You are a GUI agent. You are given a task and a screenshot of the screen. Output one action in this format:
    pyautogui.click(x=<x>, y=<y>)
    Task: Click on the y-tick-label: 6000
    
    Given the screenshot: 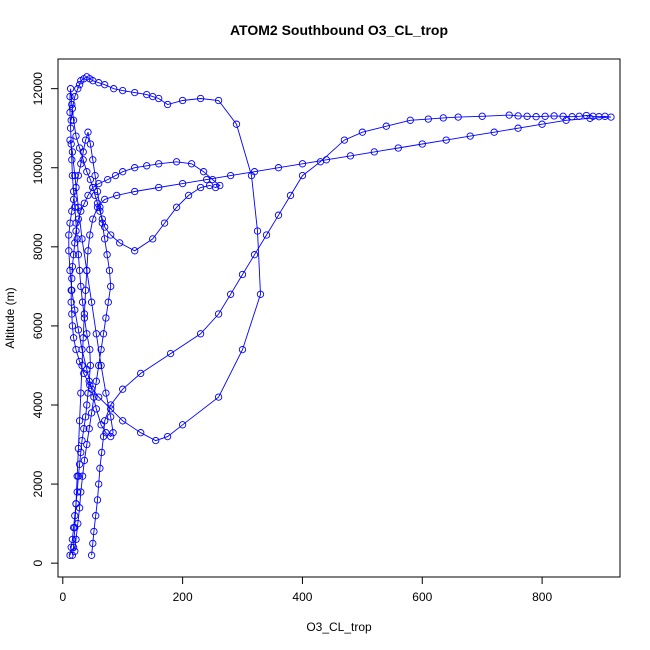 What is the action you would take?
    pyautogui.click(x=38, y=325)
    